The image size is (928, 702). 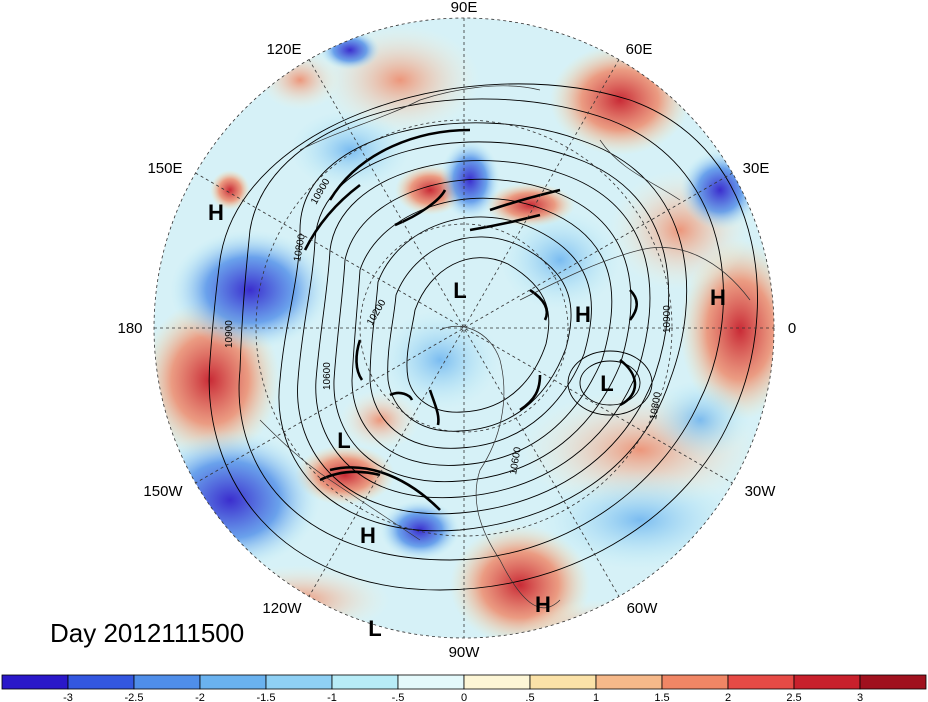 I want to click on lon-label-150w: 150W, so click(x=163, y=491).